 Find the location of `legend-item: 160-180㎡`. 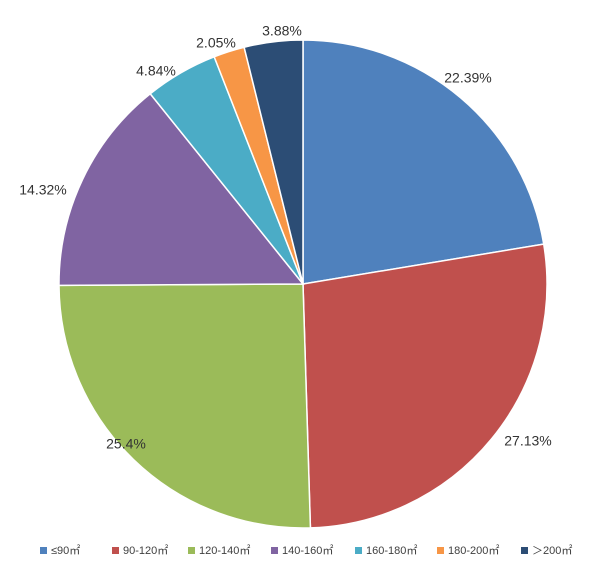

legend-item: 160-180㎡ is located at coordinates (386, 550).